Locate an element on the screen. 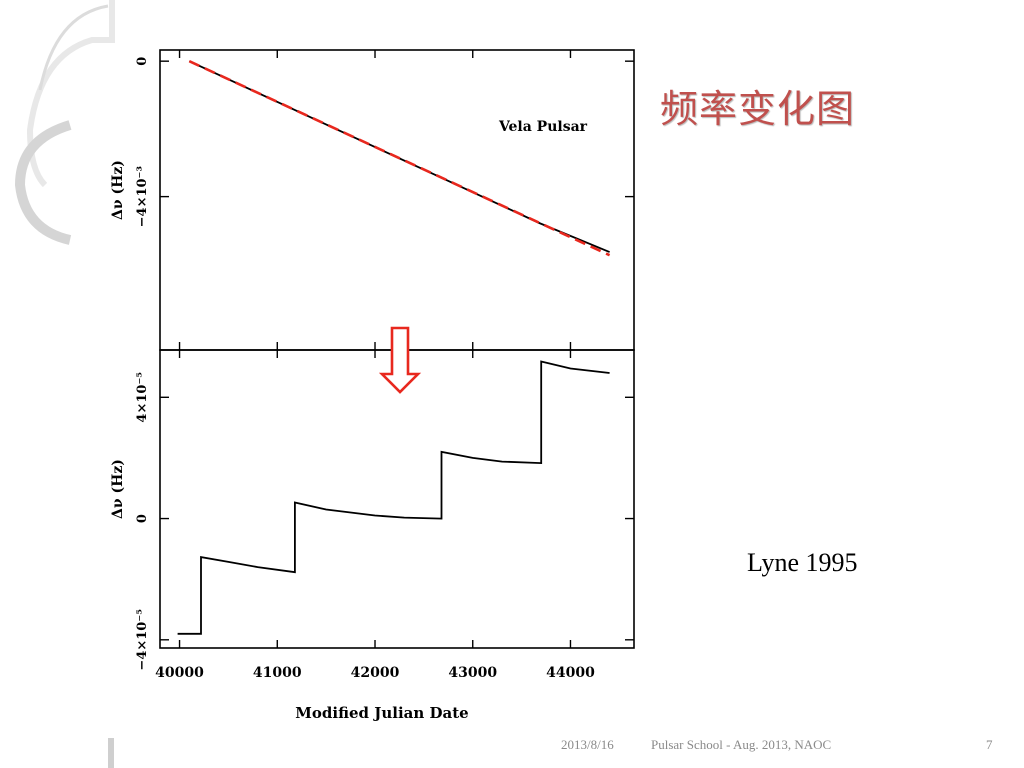  decorative-rings is located at coordinates (64, 122).